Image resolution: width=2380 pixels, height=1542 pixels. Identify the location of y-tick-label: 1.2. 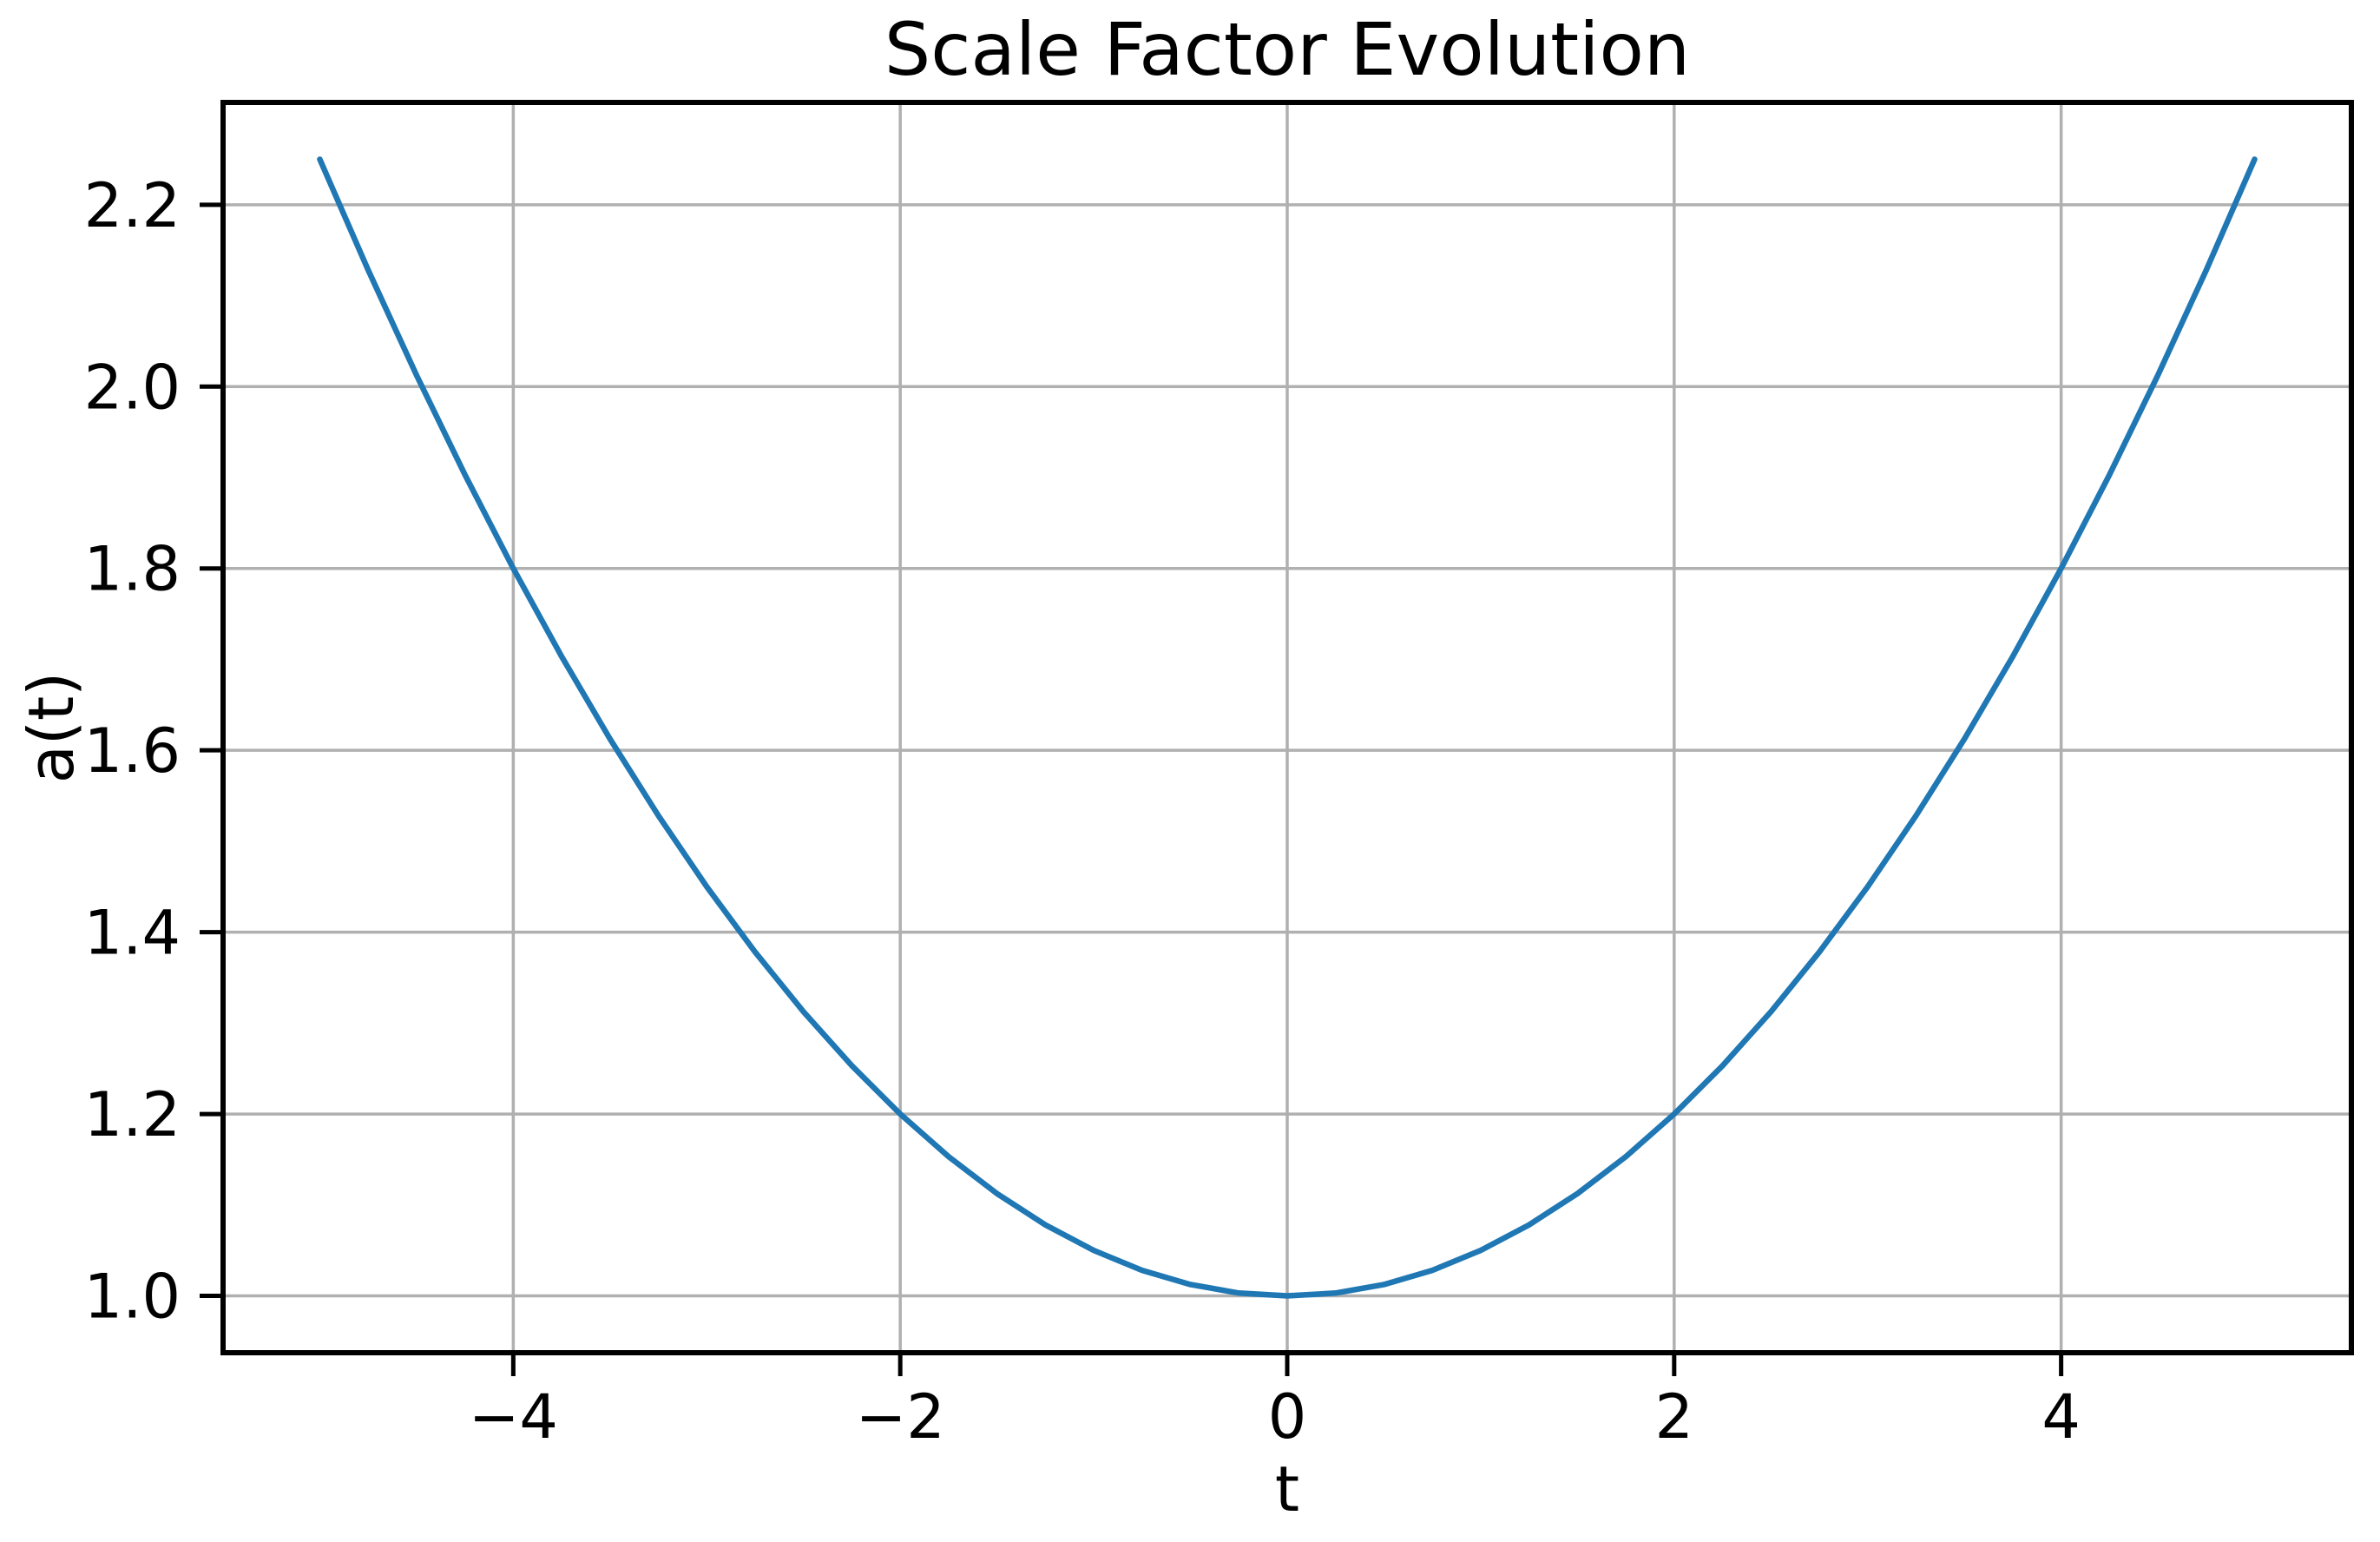
(132, 1114).